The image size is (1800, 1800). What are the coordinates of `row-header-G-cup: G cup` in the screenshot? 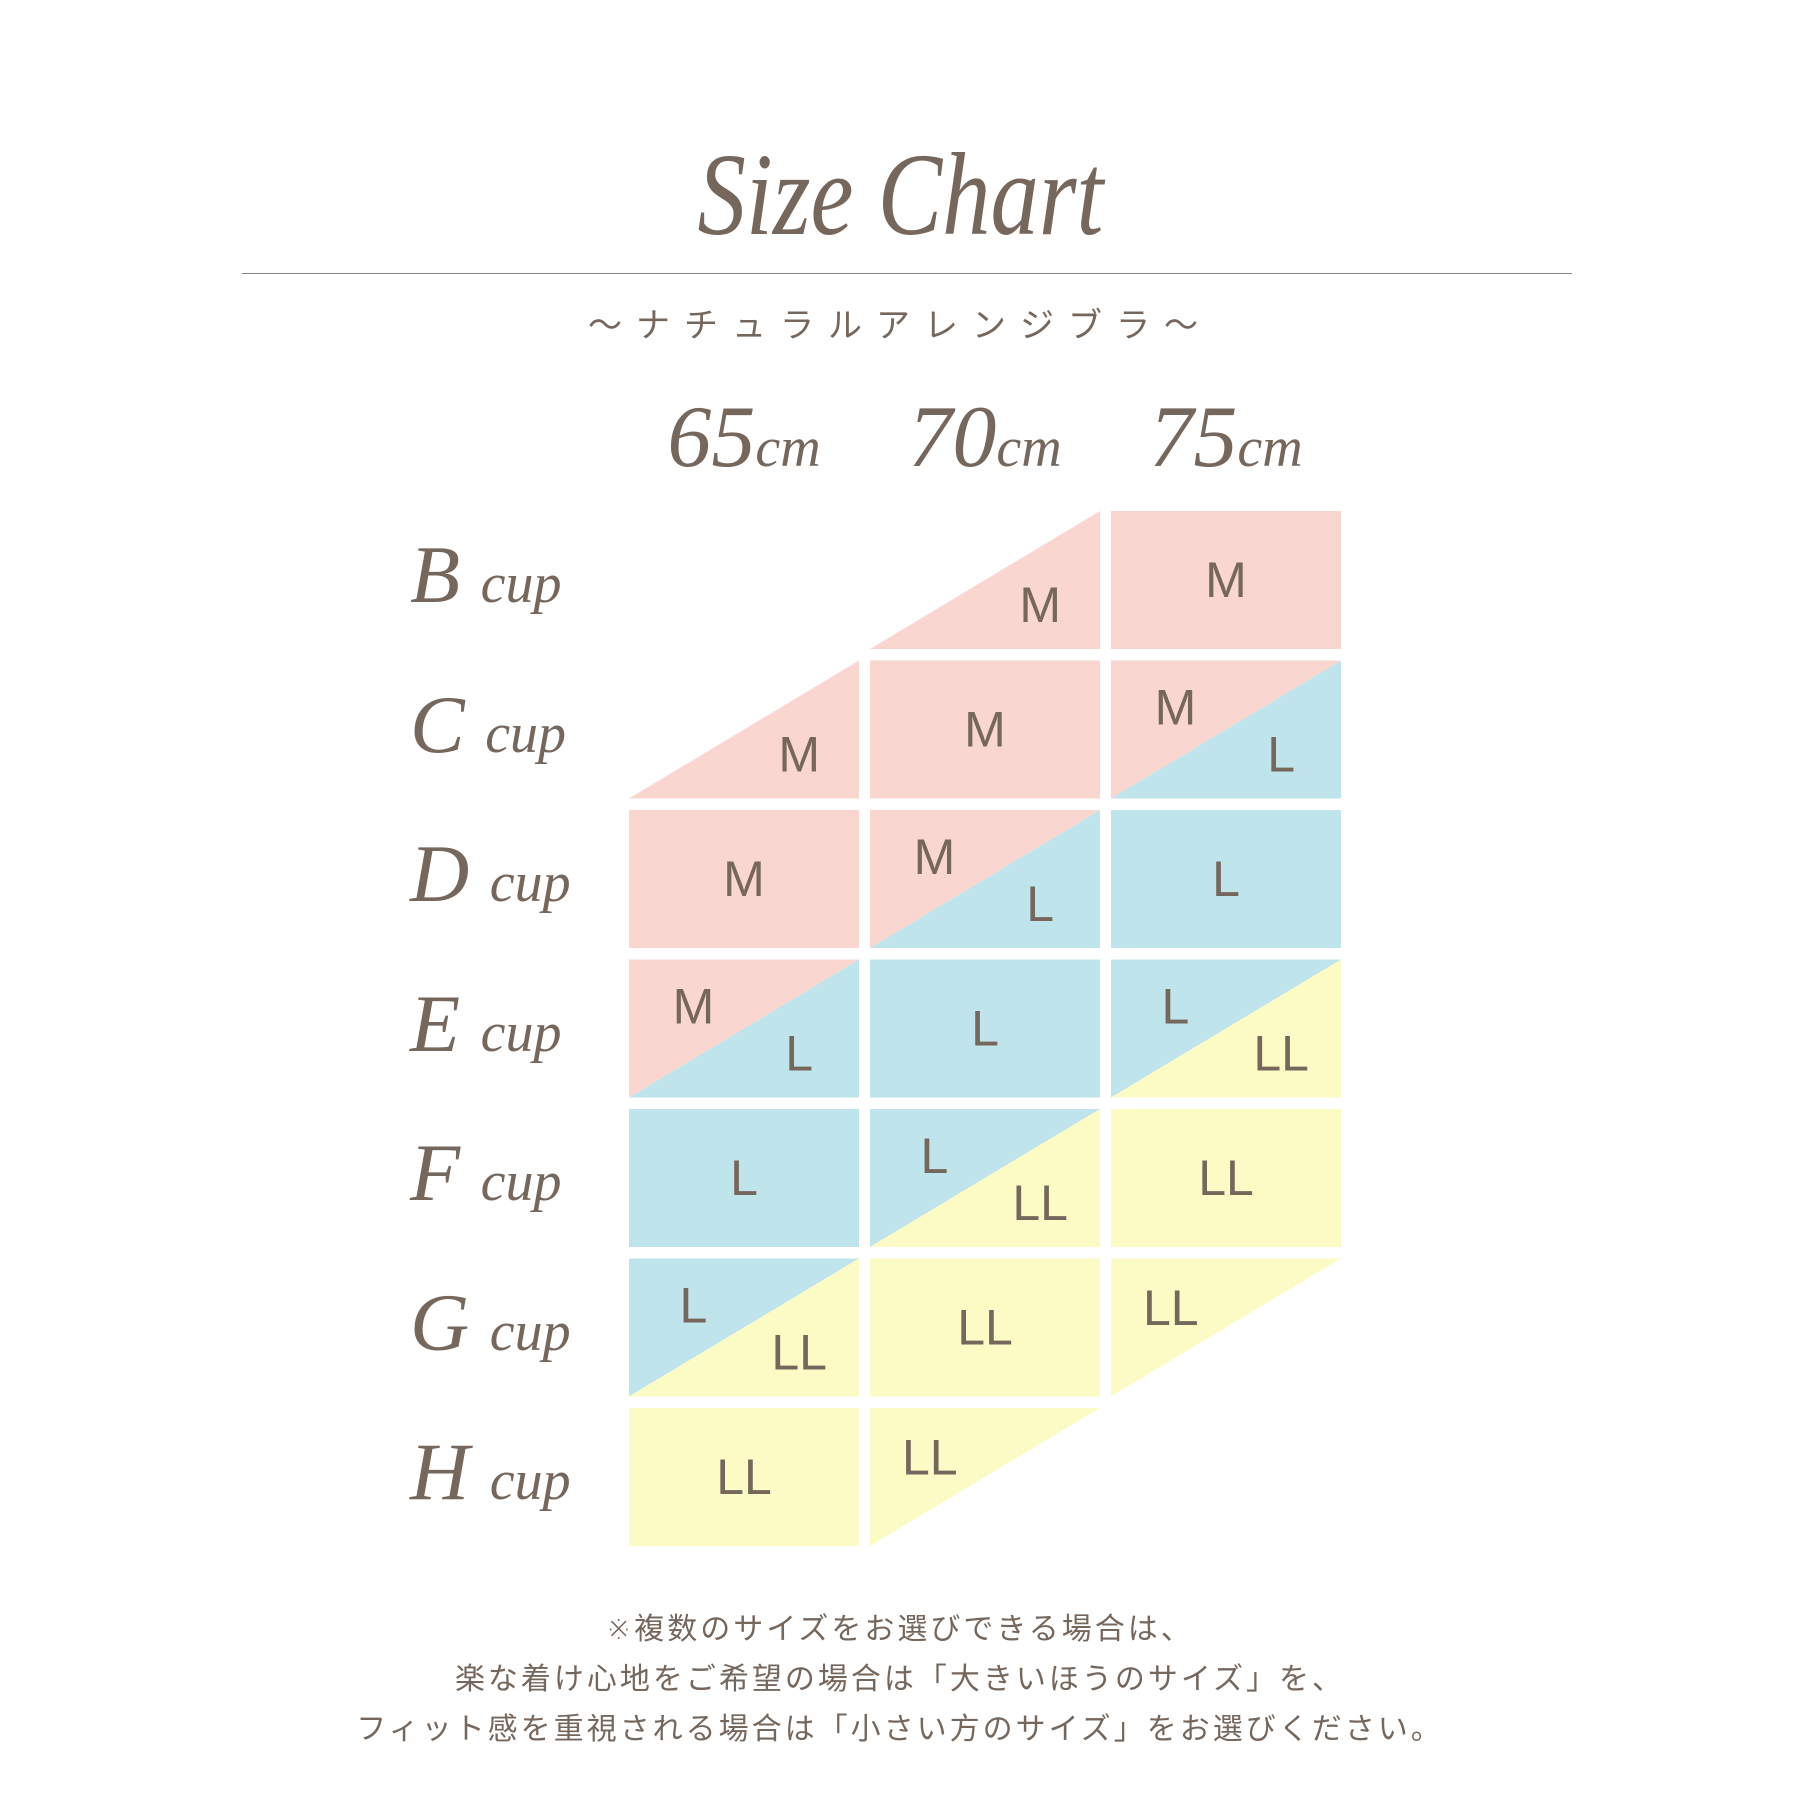 It's located at (495, 1327).